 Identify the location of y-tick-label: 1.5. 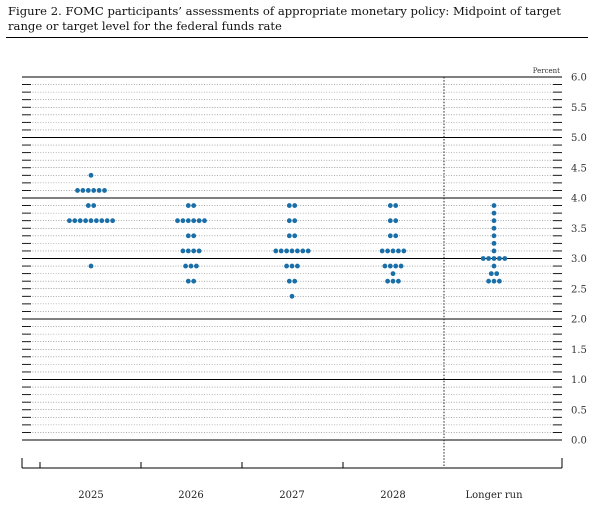
(579, 350).